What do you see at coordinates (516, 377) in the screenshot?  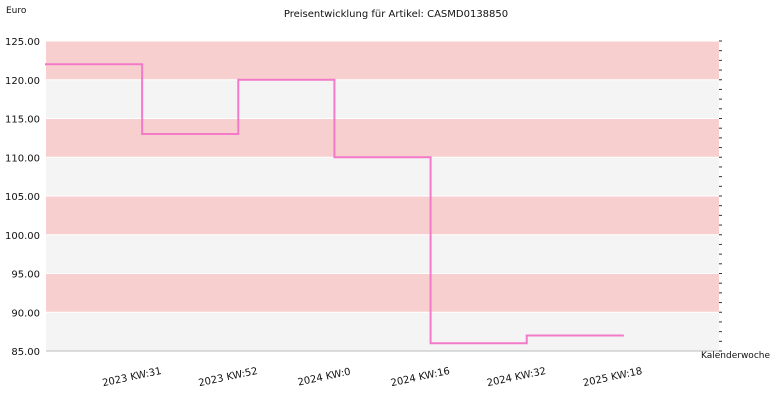 I see `x-tick-label: 2024 KW:32` at bounding box center [516, 377].